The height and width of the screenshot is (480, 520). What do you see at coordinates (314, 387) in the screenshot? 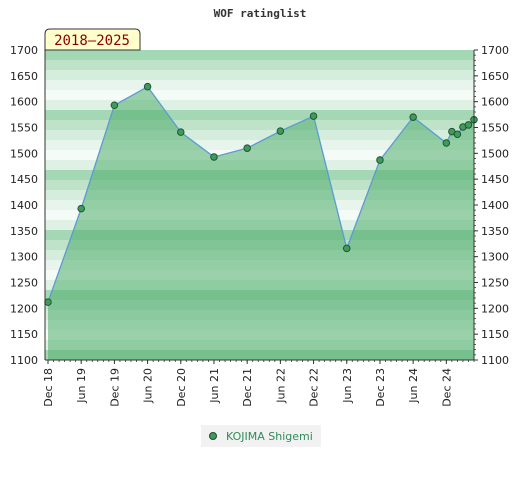
I see `x-tick-label: Dec 22` at bounding box center [314, 387].